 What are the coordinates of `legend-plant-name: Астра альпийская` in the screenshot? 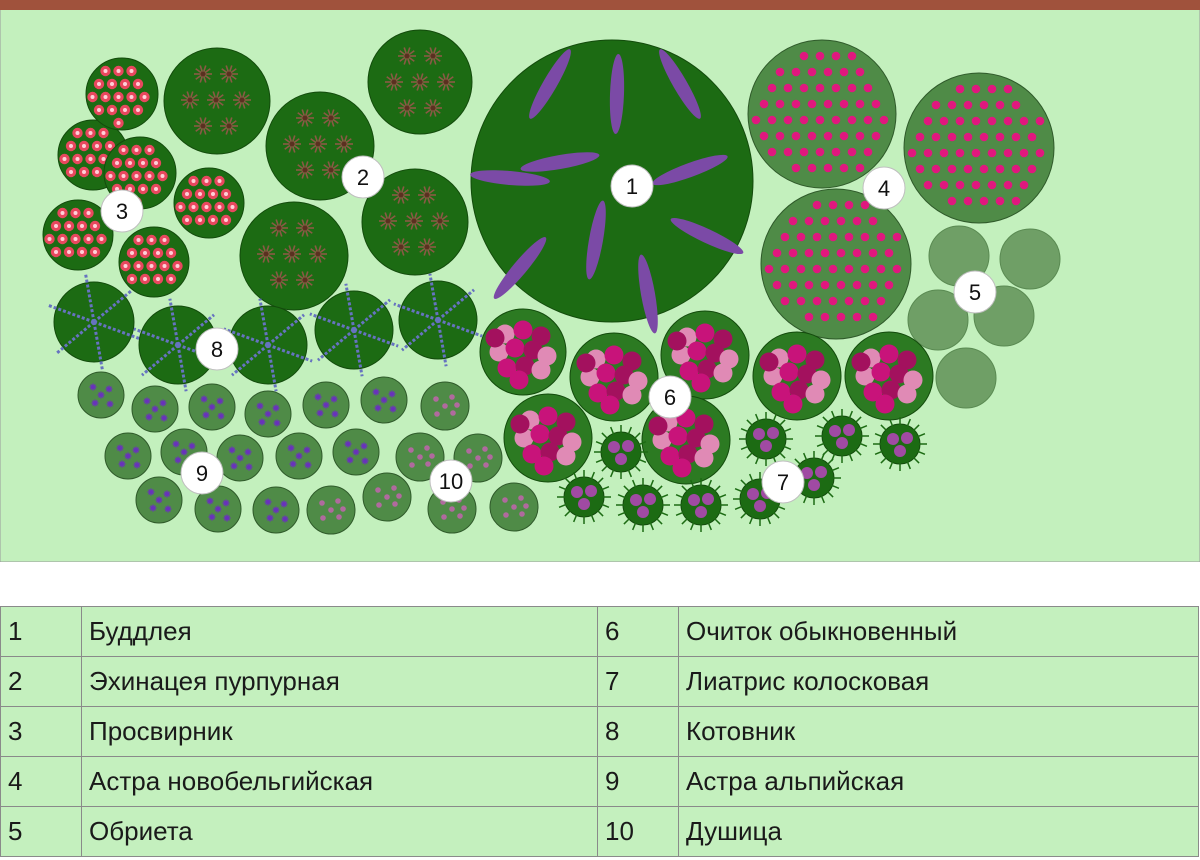 It's located at (938, 781).